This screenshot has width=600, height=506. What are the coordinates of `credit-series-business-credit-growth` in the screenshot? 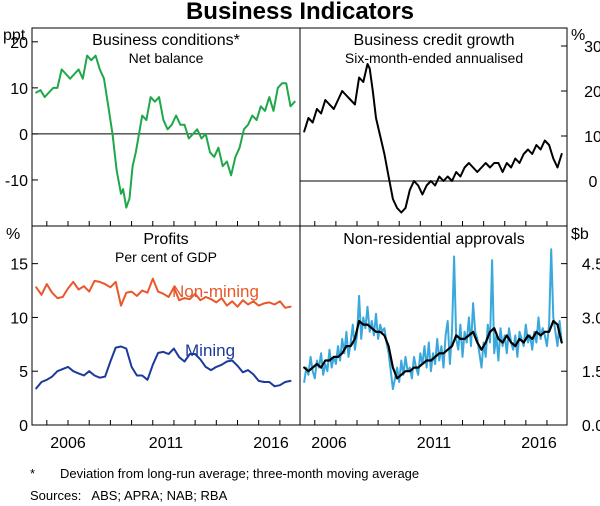 It's located at (433, 138).